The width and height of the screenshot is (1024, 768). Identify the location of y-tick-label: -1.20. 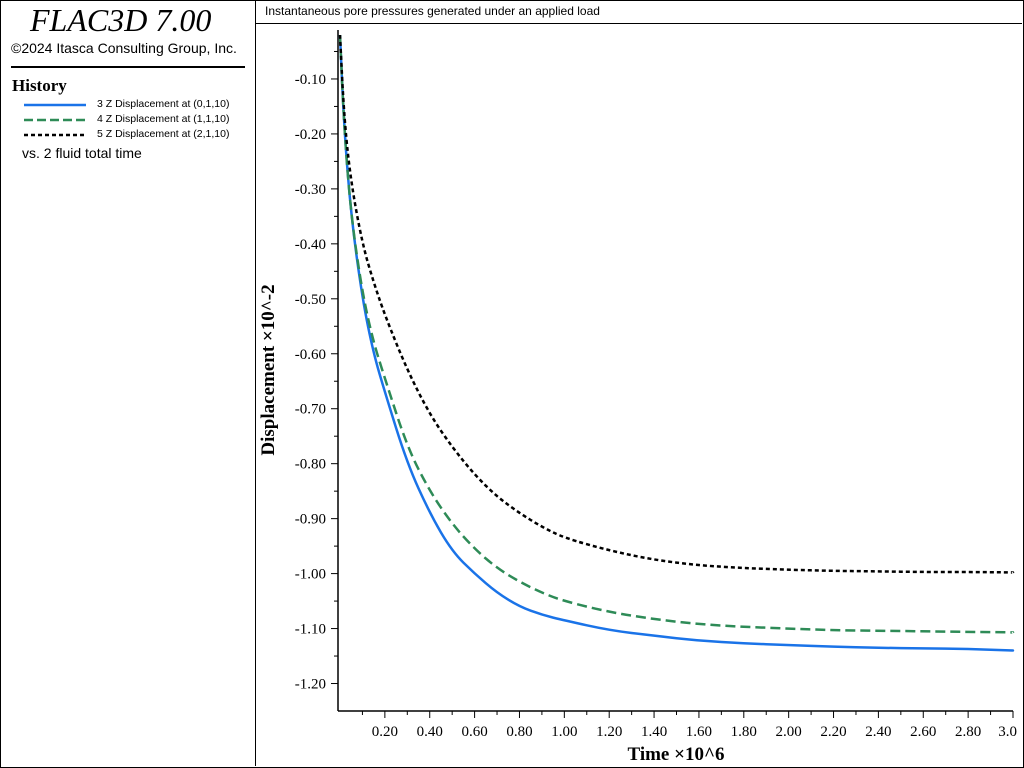
(310, 685).